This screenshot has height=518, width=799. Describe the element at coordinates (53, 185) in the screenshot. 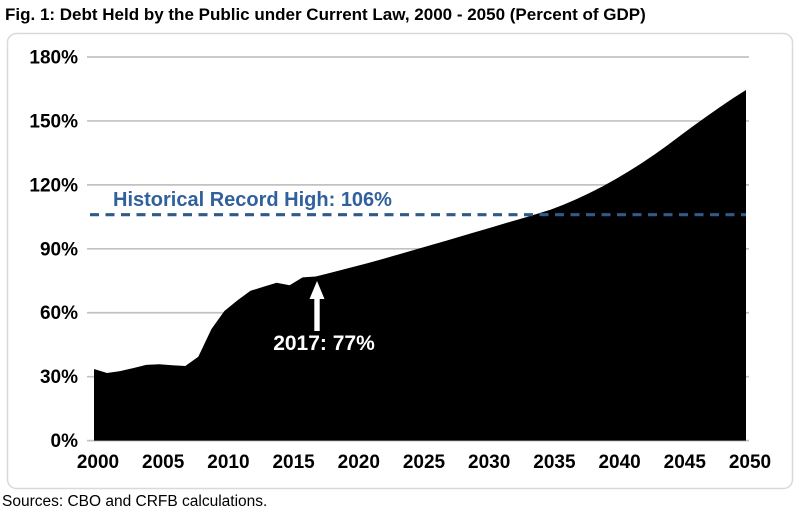

I see `y-tick-label: 120%` at that location.